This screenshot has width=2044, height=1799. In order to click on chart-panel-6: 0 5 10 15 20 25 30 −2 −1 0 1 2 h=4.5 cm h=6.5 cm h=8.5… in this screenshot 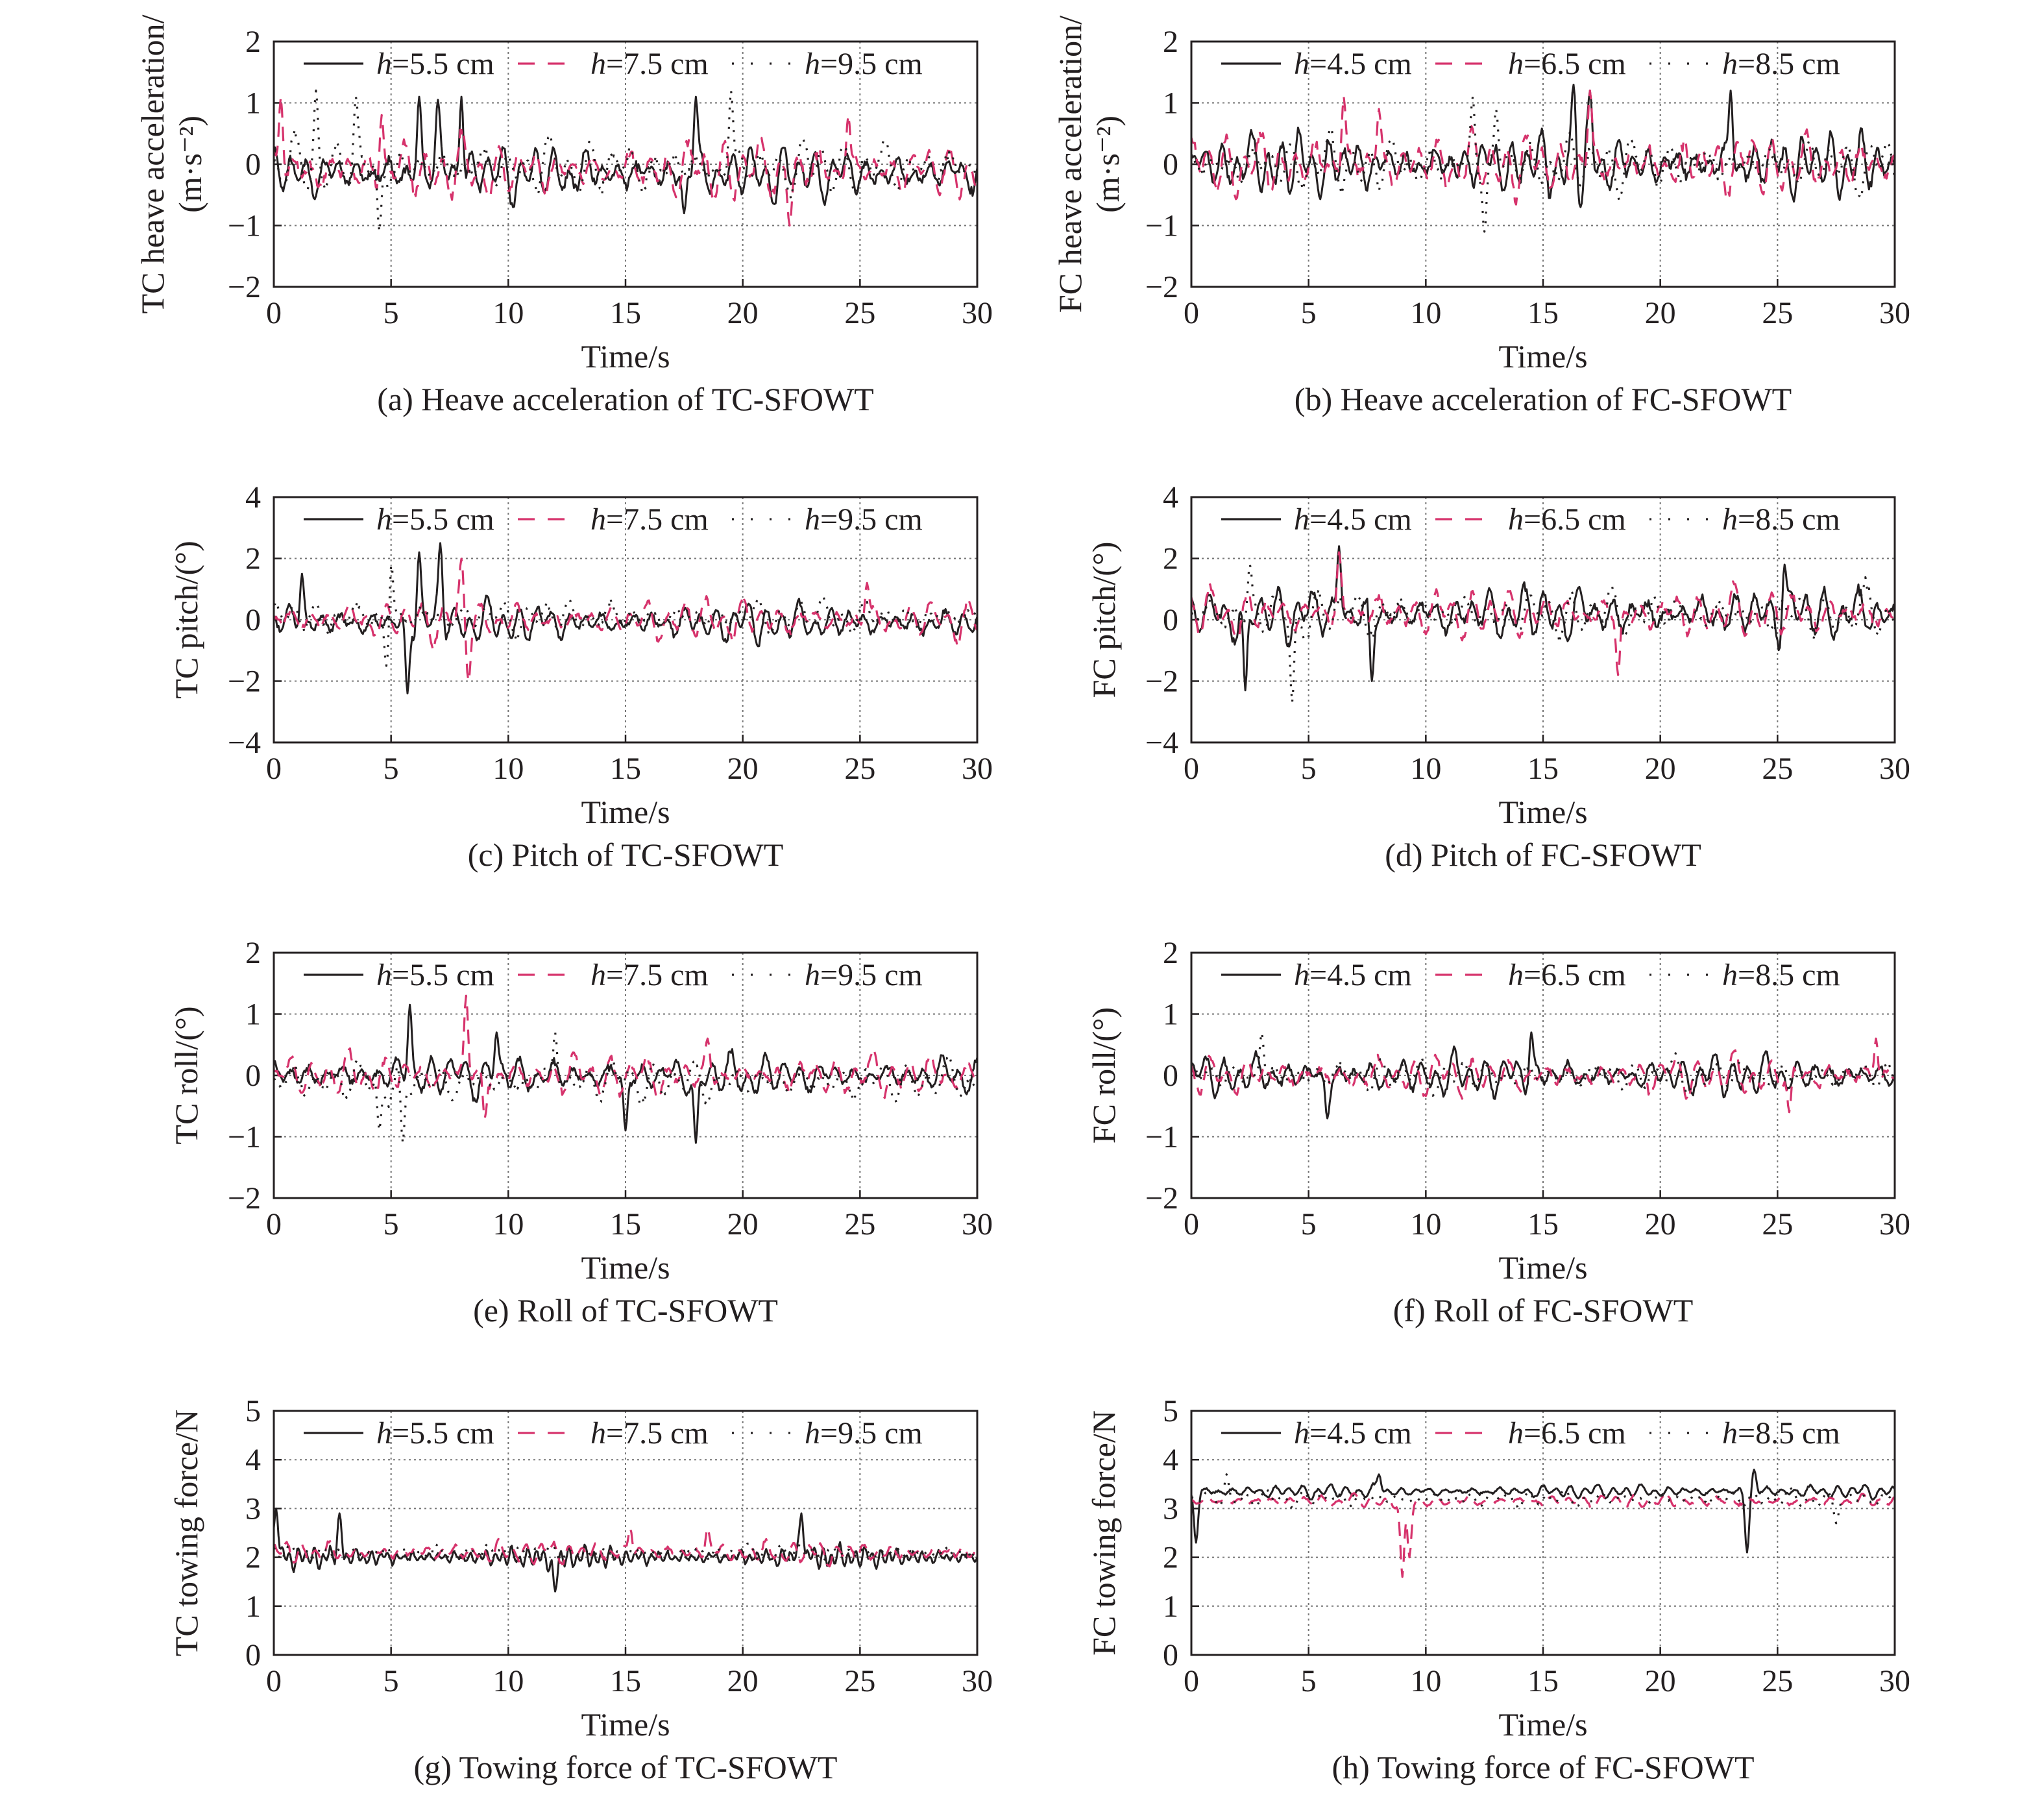, I will do `click(1498, 1132)`.